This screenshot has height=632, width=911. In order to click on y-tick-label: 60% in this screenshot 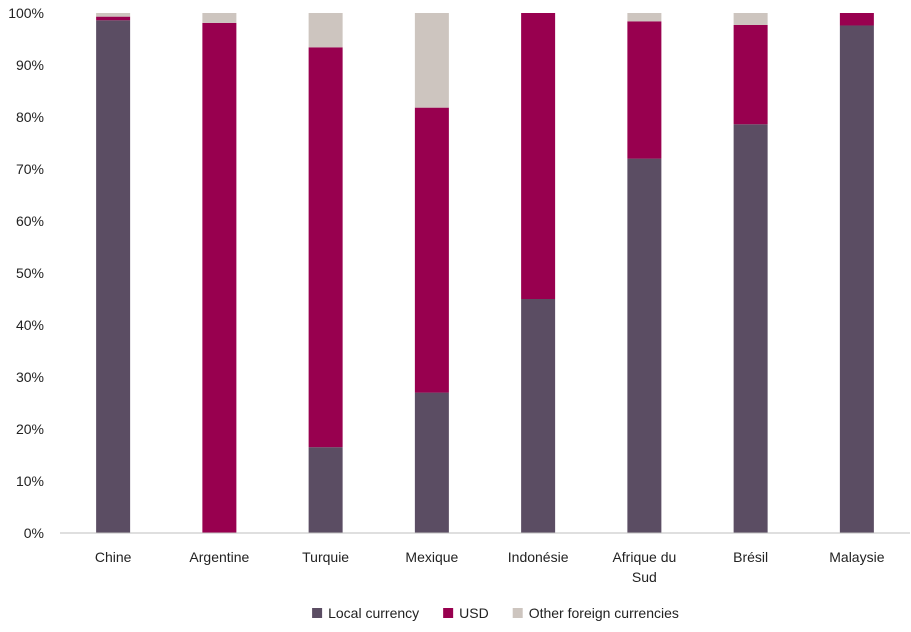, I will do `click(30, 221)`.